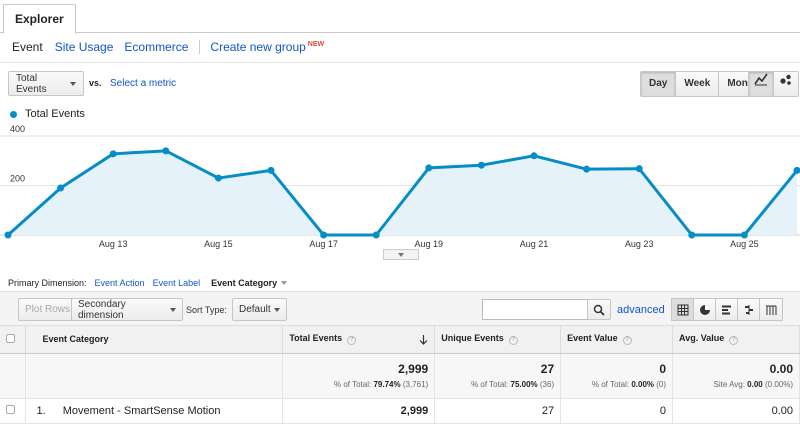 This screenshot has width=800, height=427. Describe the element at coordinates (617, 340) in the screenshot. I see `col-event-value: Event Value?` at that location.